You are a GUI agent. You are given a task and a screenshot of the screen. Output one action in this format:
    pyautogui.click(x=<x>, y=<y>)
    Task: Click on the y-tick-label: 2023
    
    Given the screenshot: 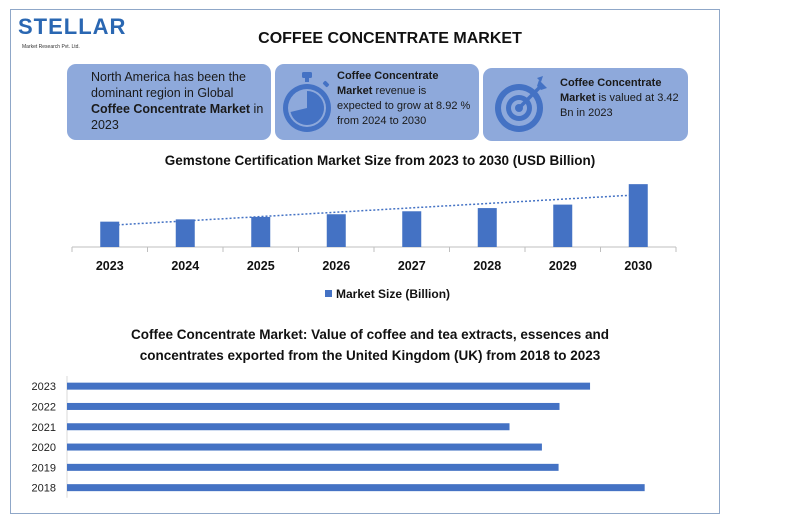 What is the action you would take?
    pyautogui.click(x=44, y=387)
    